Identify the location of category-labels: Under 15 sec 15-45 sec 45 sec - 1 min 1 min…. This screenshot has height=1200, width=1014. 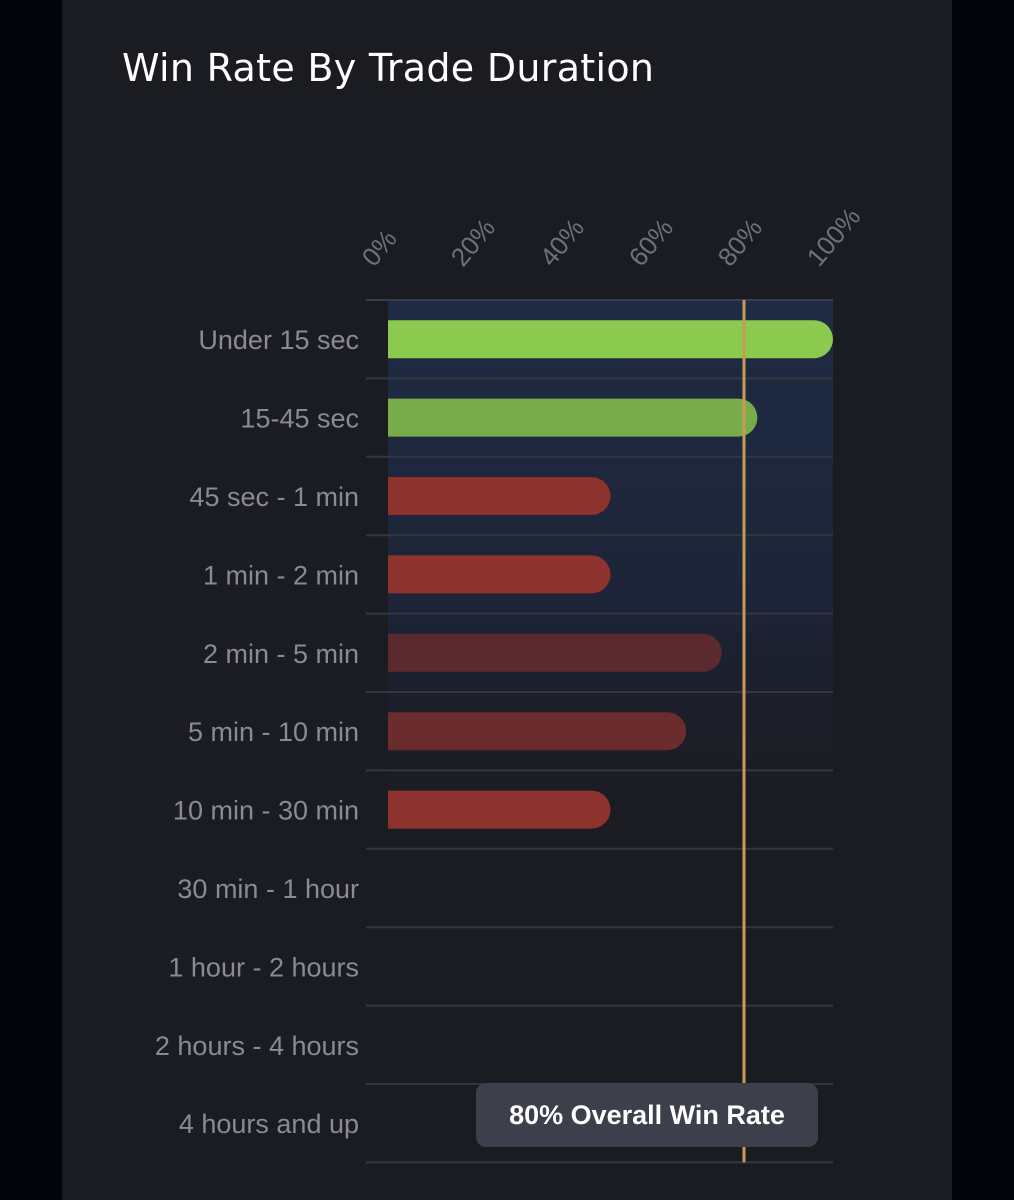
(257, 732).